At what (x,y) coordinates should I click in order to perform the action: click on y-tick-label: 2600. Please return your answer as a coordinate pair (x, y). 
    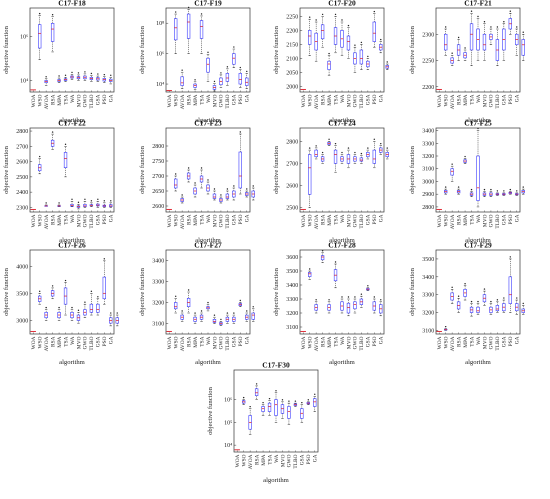
    Looking at the image, I should click on (22, 163).